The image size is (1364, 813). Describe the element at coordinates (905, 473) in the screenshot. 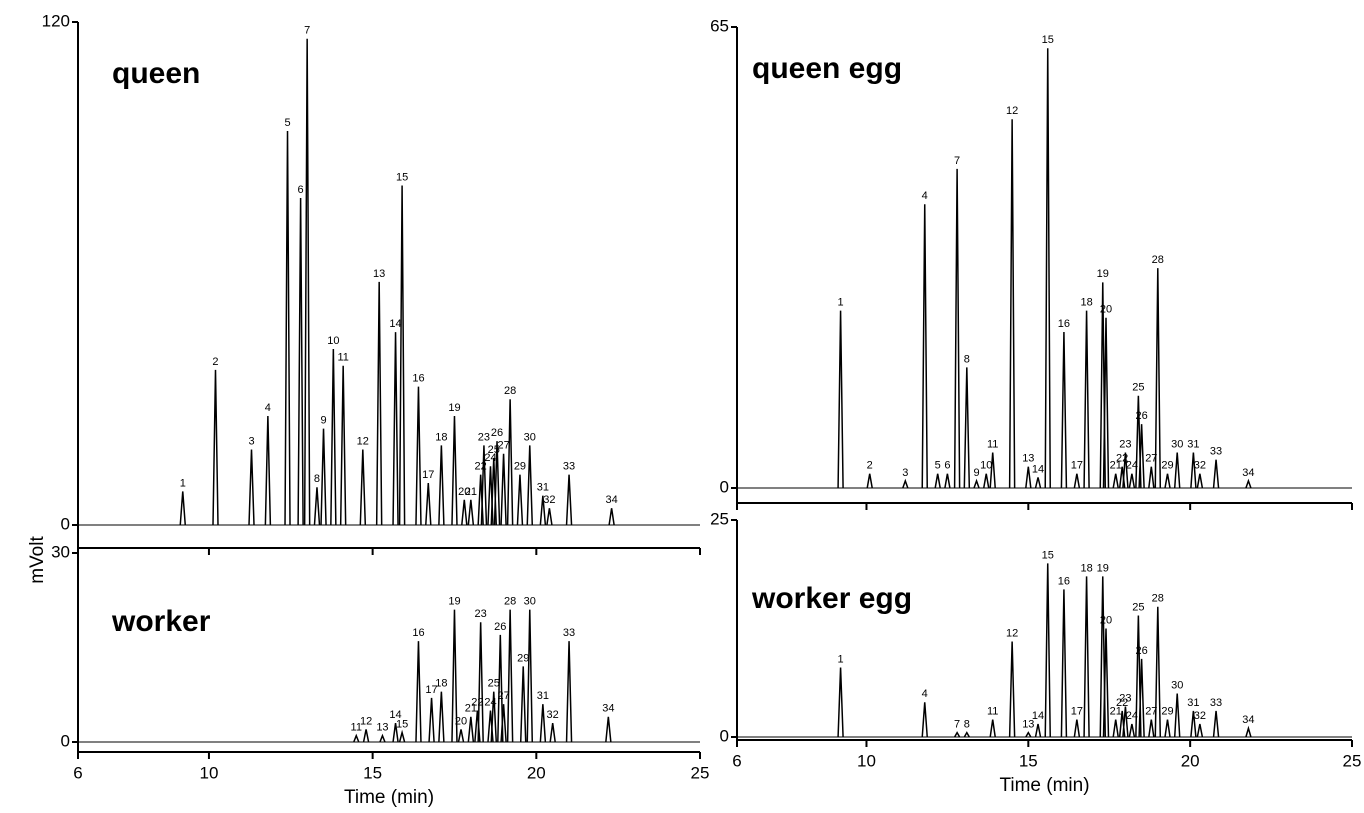

I see `peak-label: 3` at that location.